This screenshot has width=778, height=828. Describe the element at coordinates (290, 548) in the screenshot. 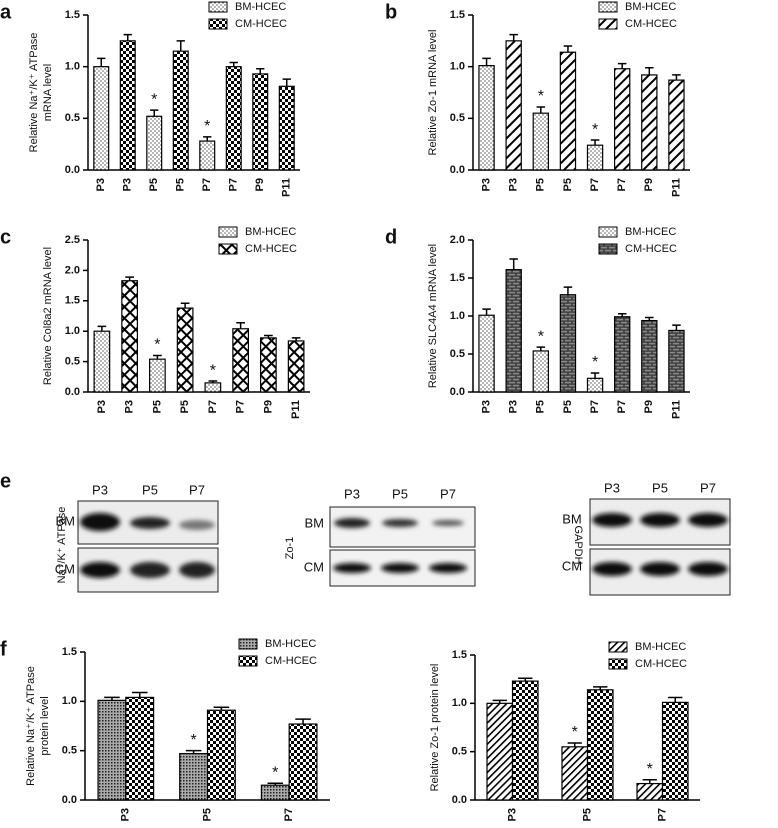

I see `blot-y-label: Zo-1` at that location.